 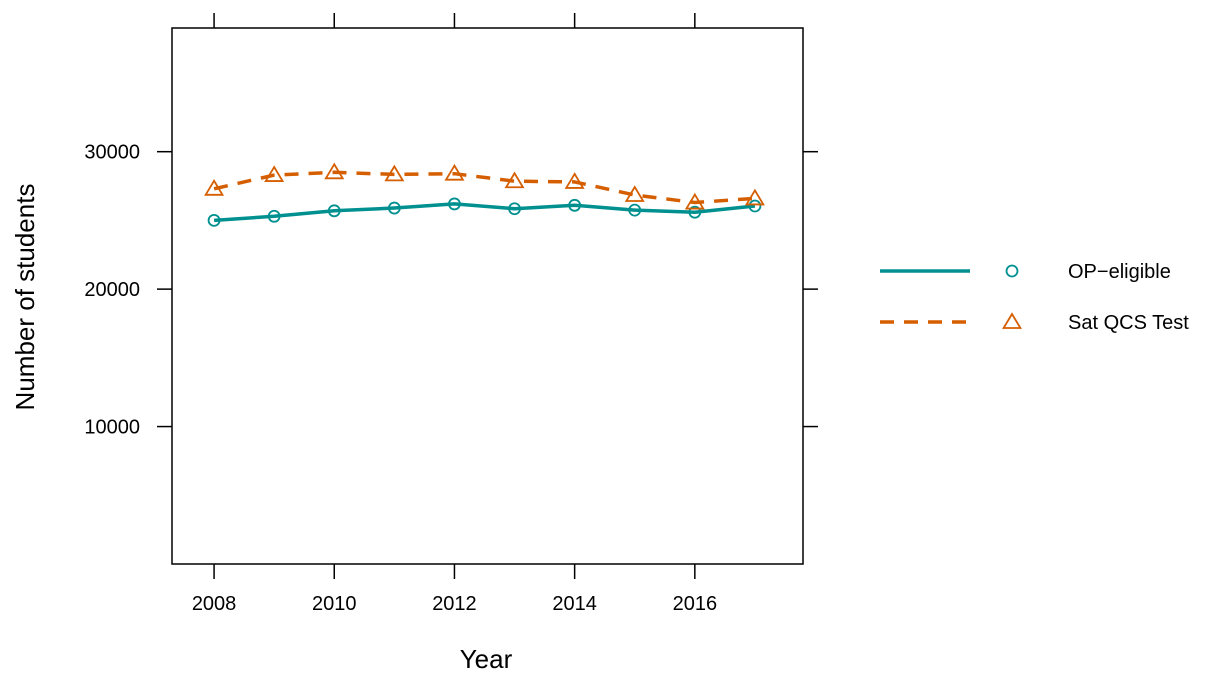 I want to click on y-tick-label: 30000, so click(x=112, y=153).